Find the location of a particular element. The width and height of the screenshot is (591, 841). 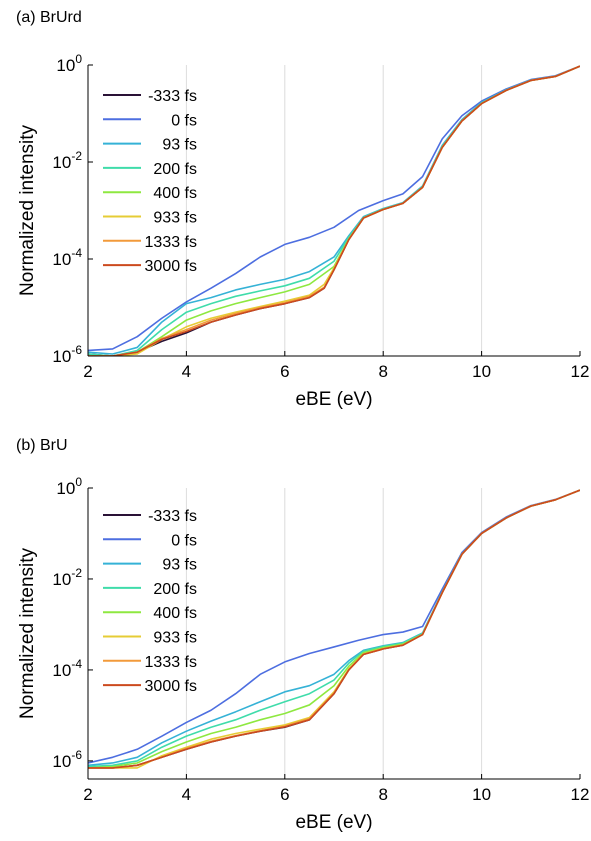

panel-label: (b) BrU is located at coordinates (42, 445).